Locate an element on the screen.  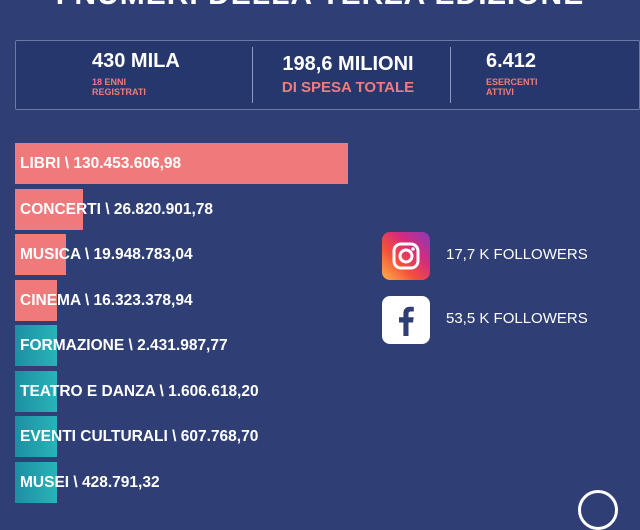
bar-label: CONCERTI \ 26.820.901,78 is located at coordinates (116, 209).